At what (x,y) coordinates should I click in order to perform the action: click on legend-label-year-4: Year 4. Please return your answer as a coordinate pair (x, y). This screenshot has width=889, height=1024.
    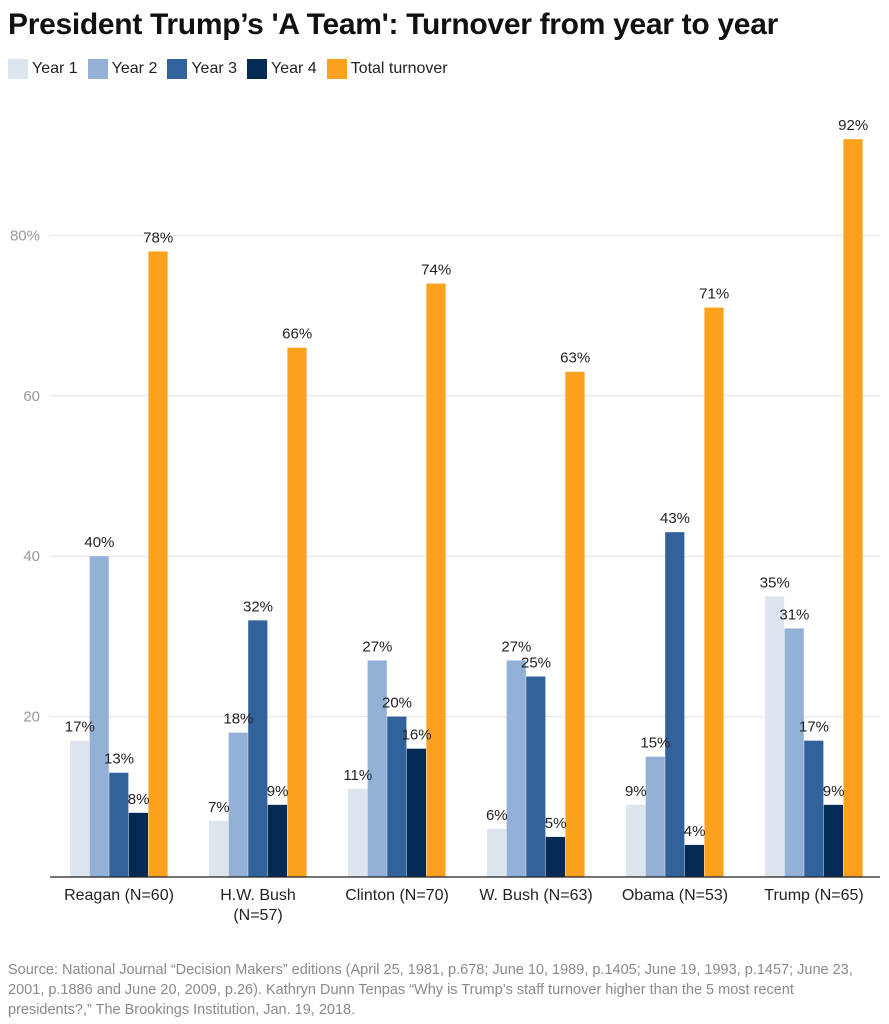
    Looking at the image, I should click on (294, 68).